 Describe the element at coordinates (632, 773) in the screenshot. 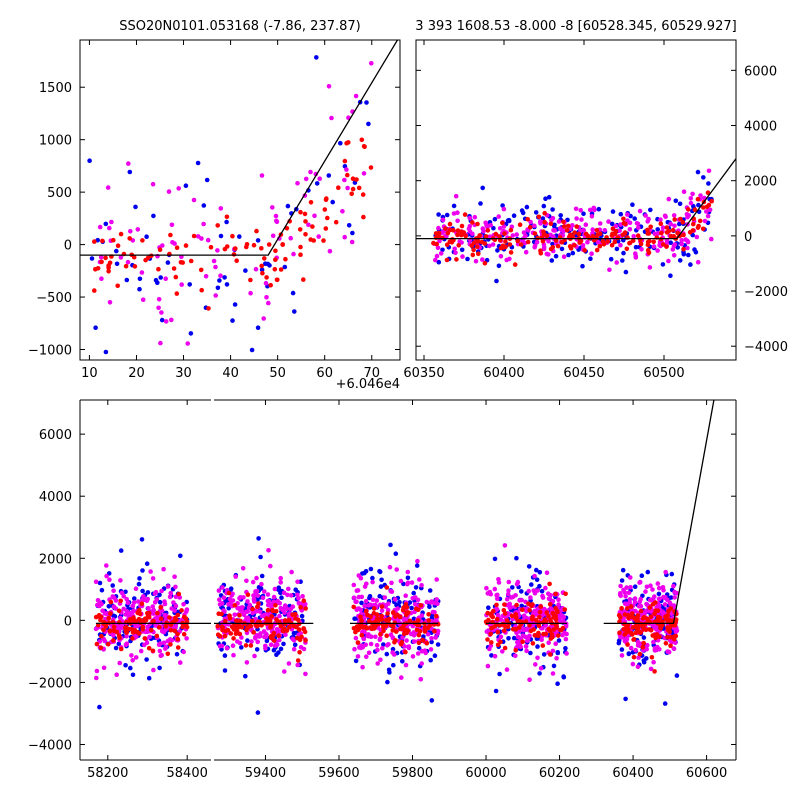

I see `x-tick-label: 60400` at that location.